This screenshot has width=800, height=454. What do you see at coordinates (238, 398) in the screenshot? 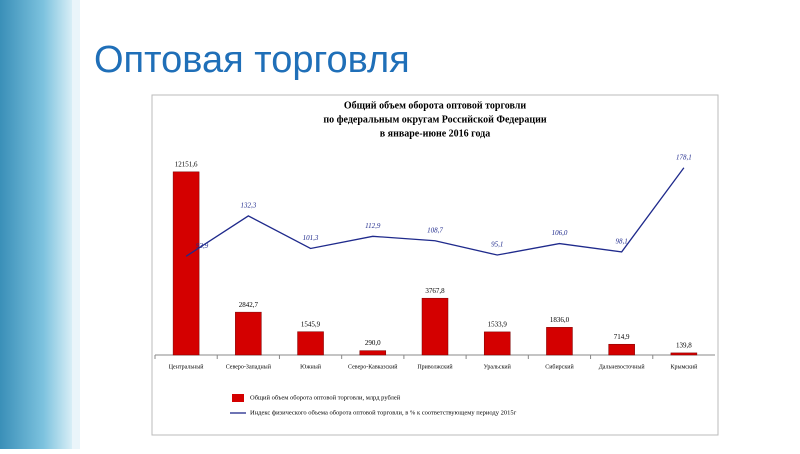
I see `legend-swatch` at bounding box center [238, 398].